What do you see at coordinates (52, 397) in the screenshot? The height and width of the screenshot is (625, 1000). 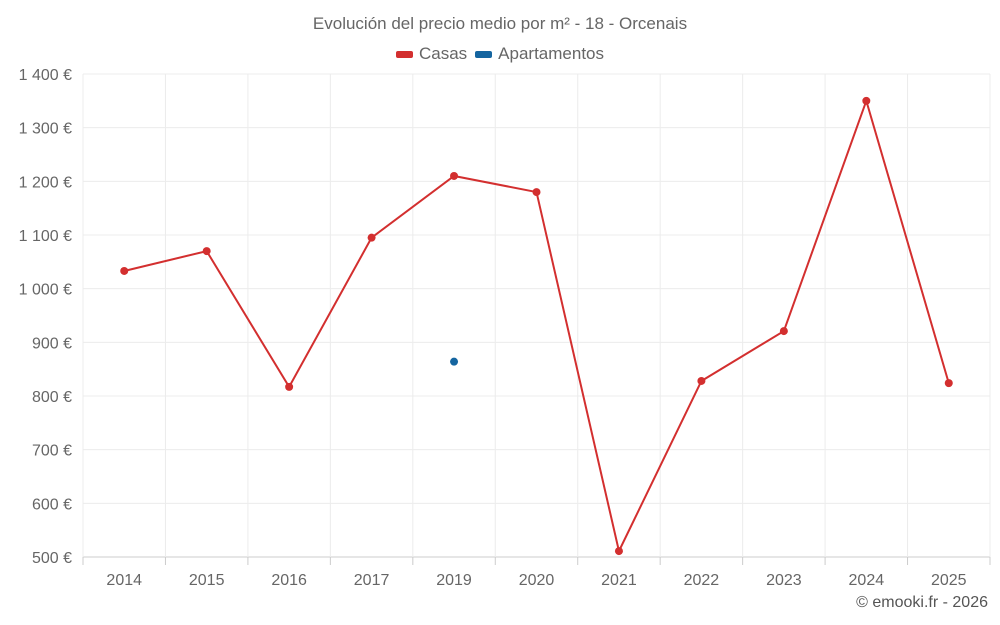 I see `y-tick-label: 800 €` at bounding box center [52, 397].